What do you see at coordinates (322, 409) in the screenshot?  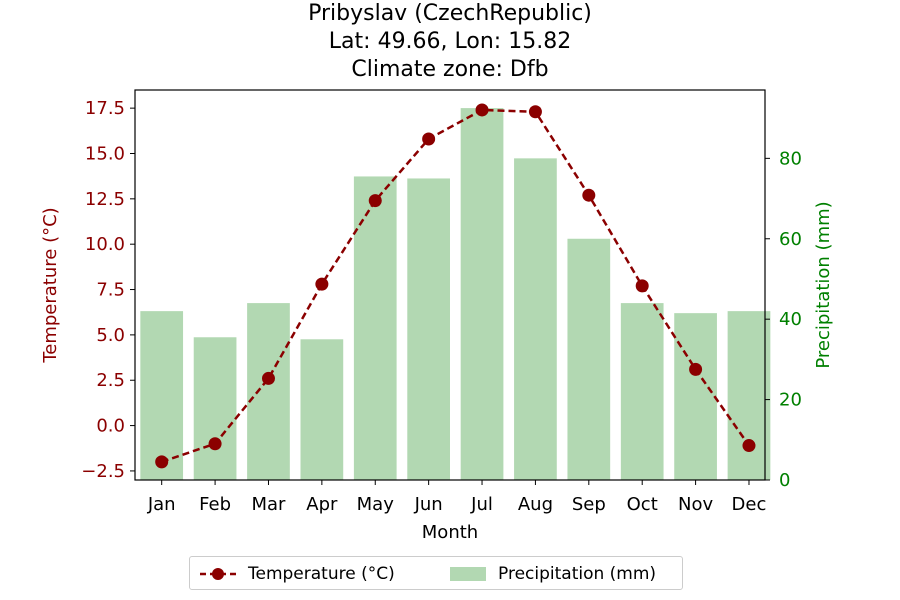 I see `precipitation-bar-apr` at bounding box center [322, 409].